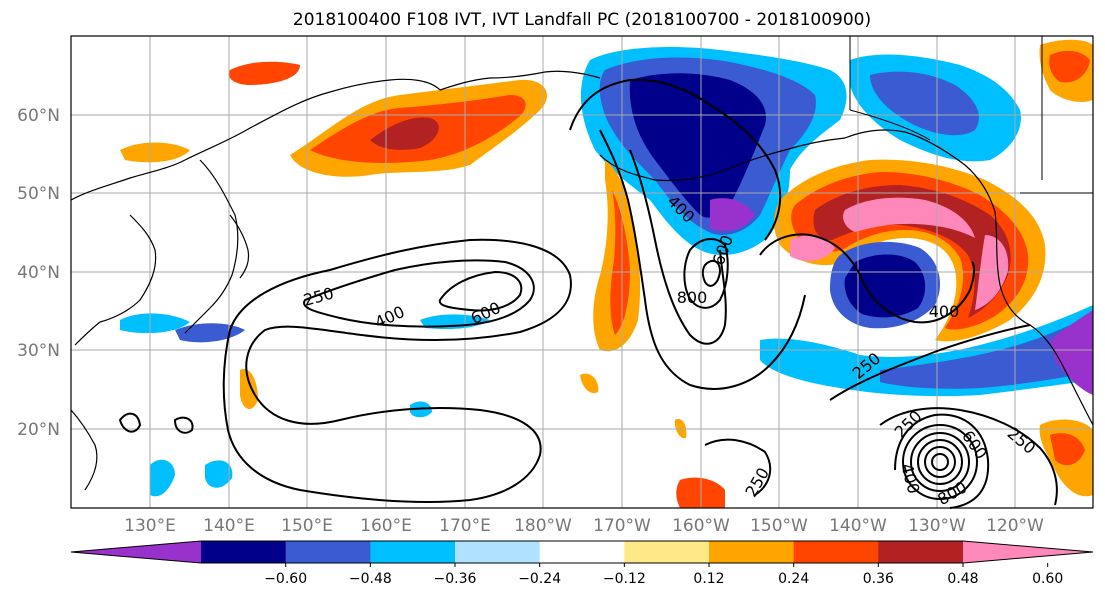  Describe the element at coordinates (701, 526) in the screenshot. I see `lon-label: 160°W` at that location.